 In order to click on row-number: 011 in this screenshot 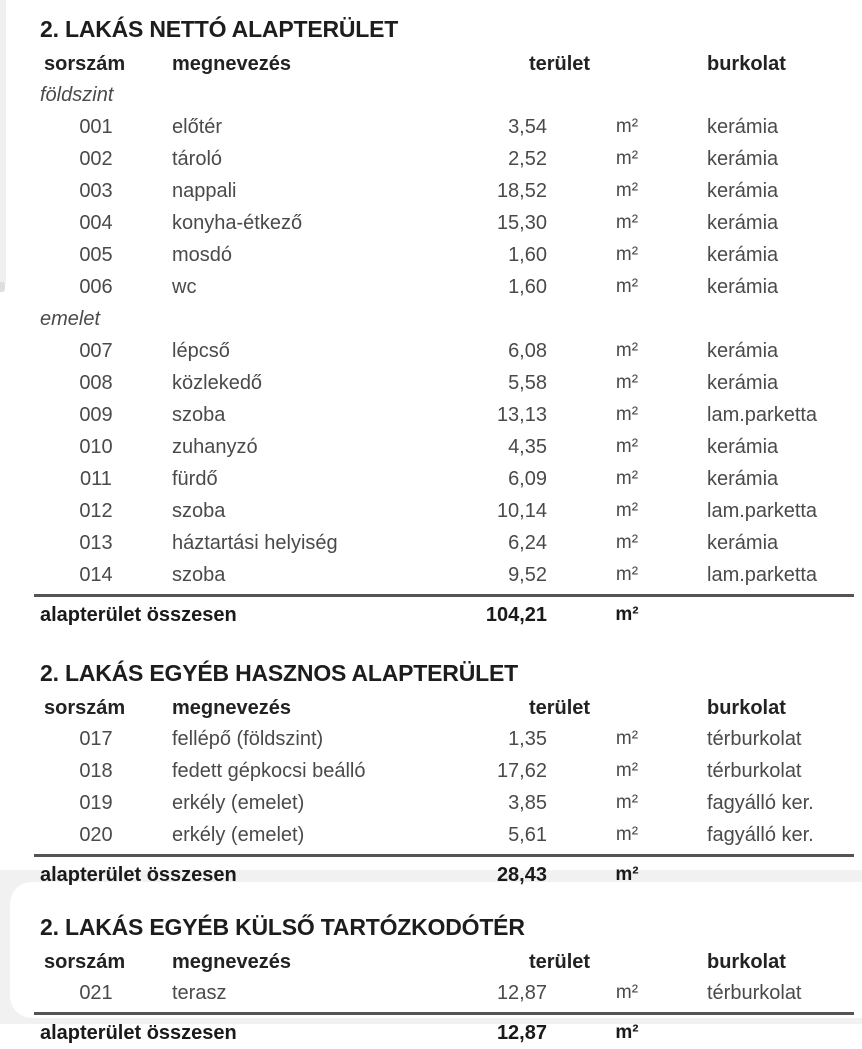, I will do `click(96, 479)`.